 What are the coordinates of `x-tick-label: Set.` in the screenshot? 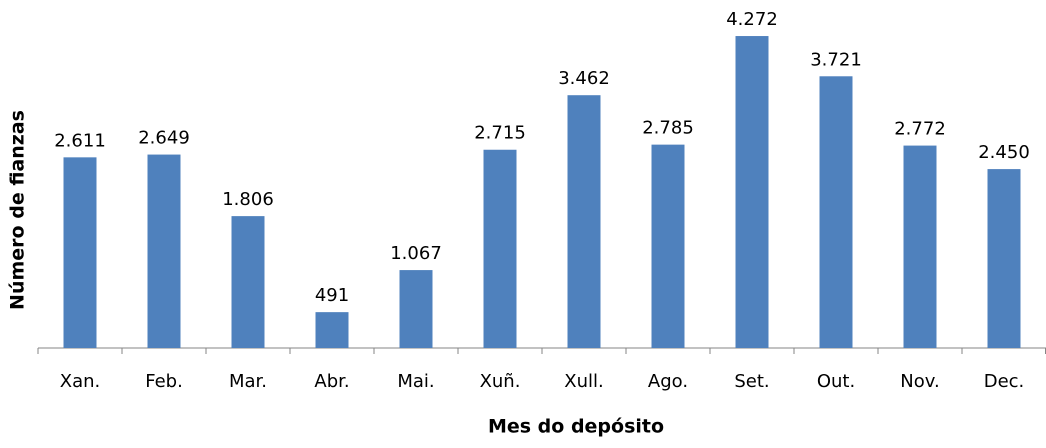 It's located at (751, 381).